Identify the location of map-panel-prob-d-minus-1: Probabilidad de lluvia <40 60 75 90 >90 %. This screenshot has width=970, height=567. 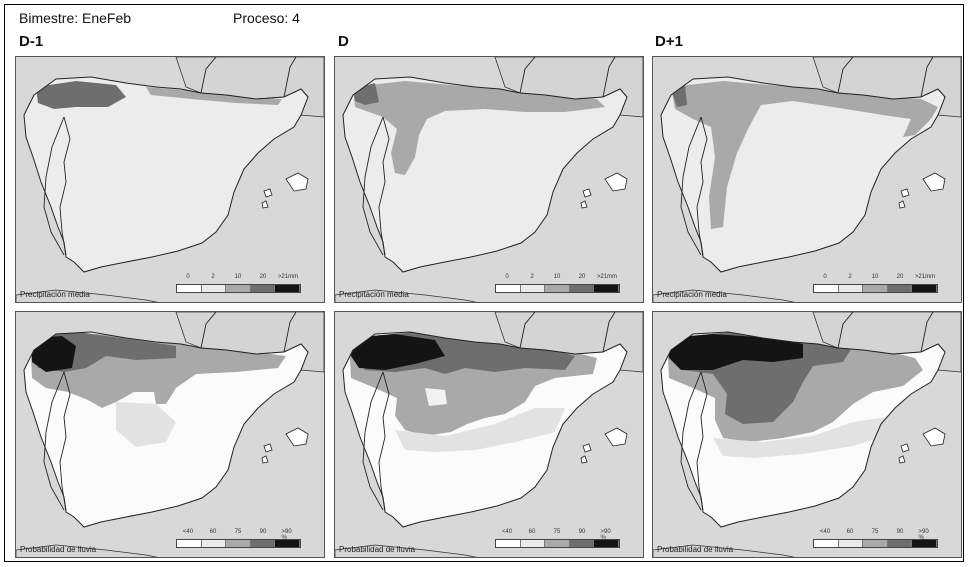
(170, 434).